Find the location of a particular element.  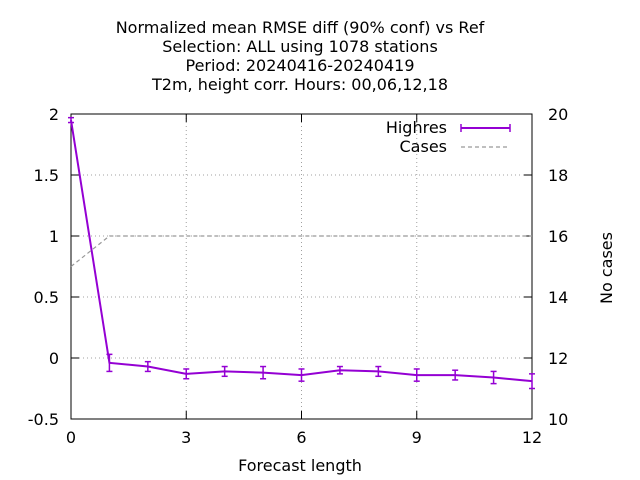

y-tick-label: -0.5 is located at coordinates (43, 419).